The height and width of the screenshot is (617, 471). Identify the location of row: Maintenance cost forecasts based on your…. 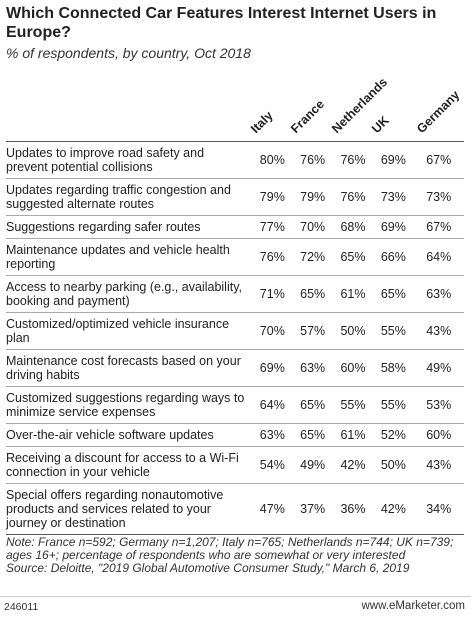
(235, 368).